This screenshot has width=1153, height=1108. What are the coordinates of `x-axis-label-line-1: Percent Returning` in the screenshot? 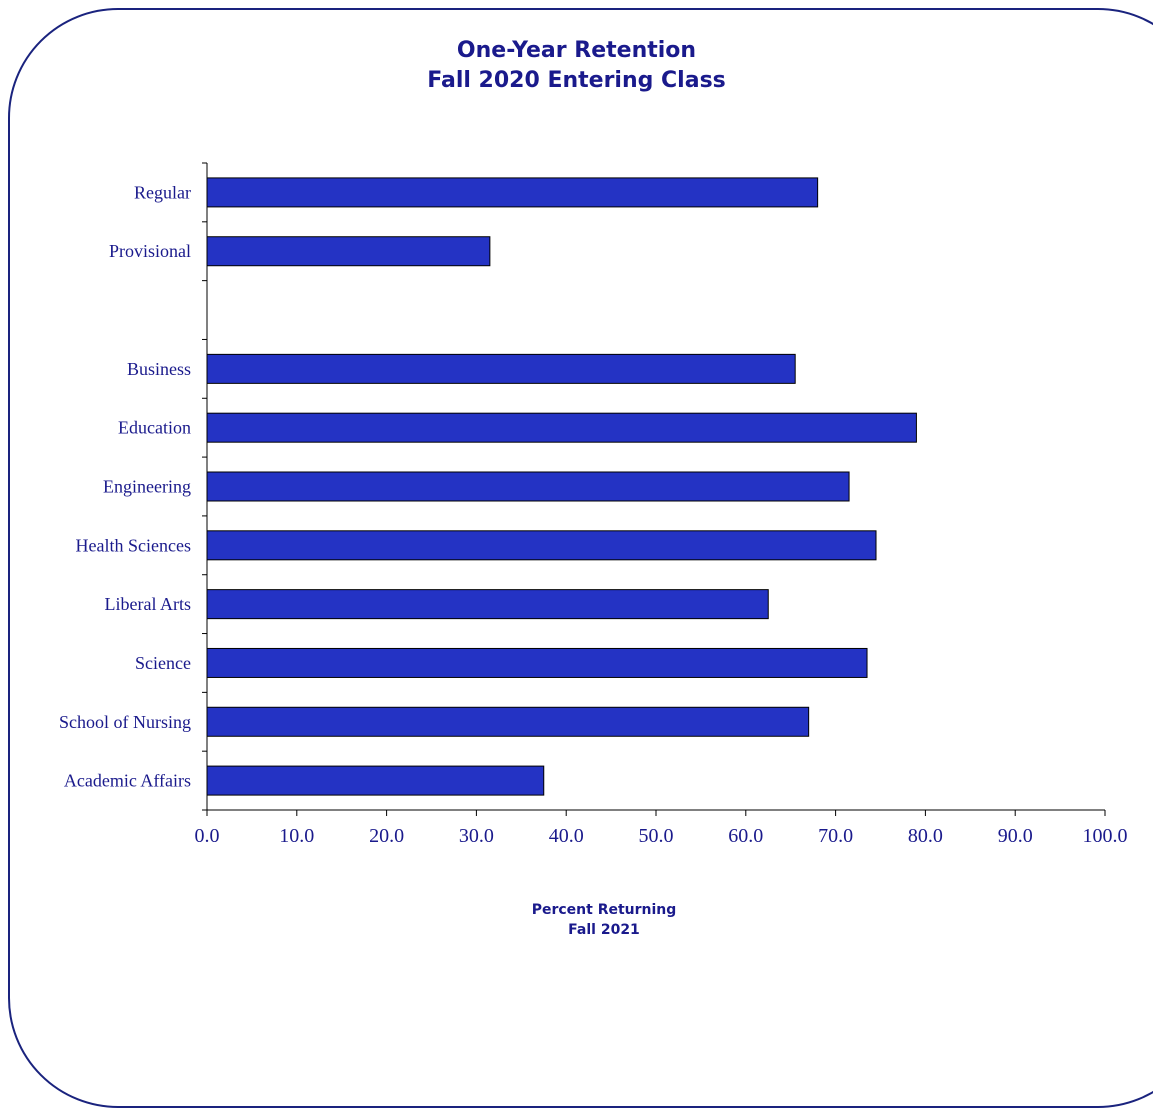 It's located at (604, 910).